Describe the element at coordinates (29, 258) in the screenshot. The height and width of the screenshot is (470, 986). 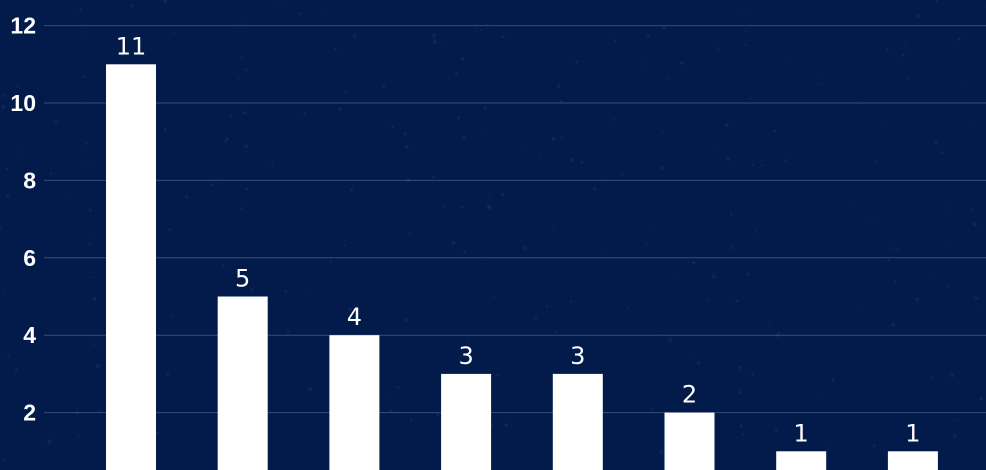
I see `y-tick-label: 6` at that location.